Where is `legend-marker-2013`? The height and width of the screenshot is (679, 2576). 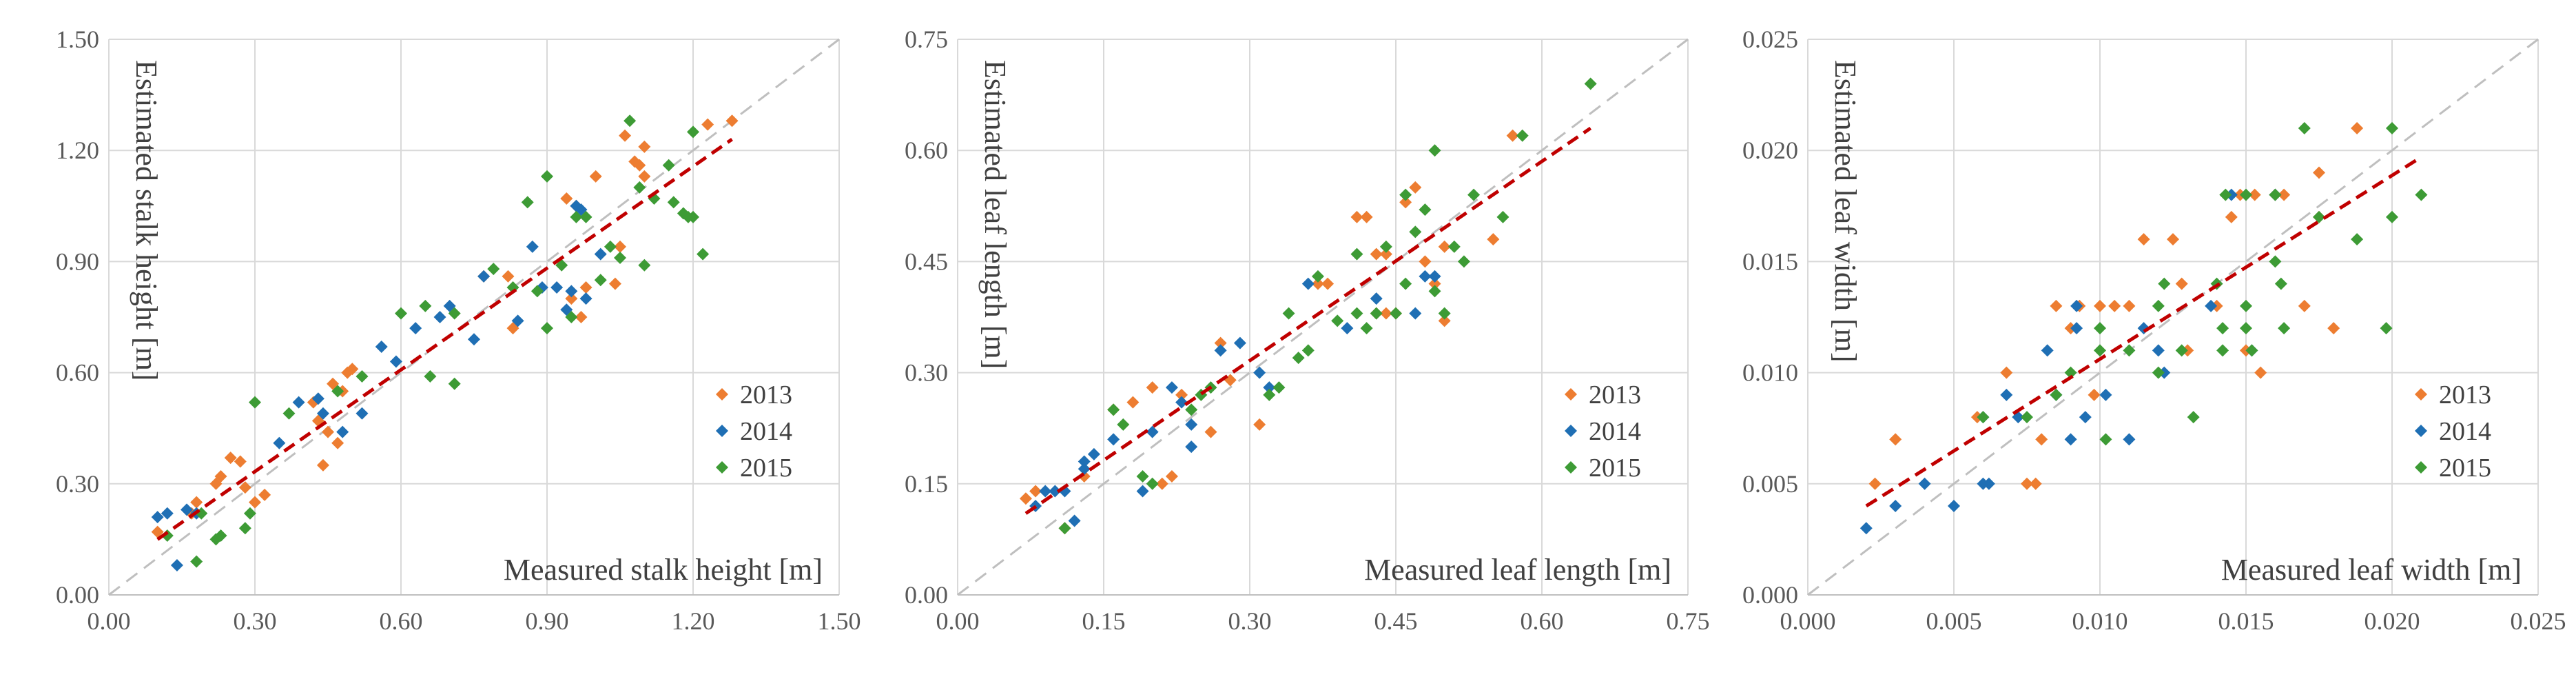 legend-marker-2013 is located at coordinates (722, 394).